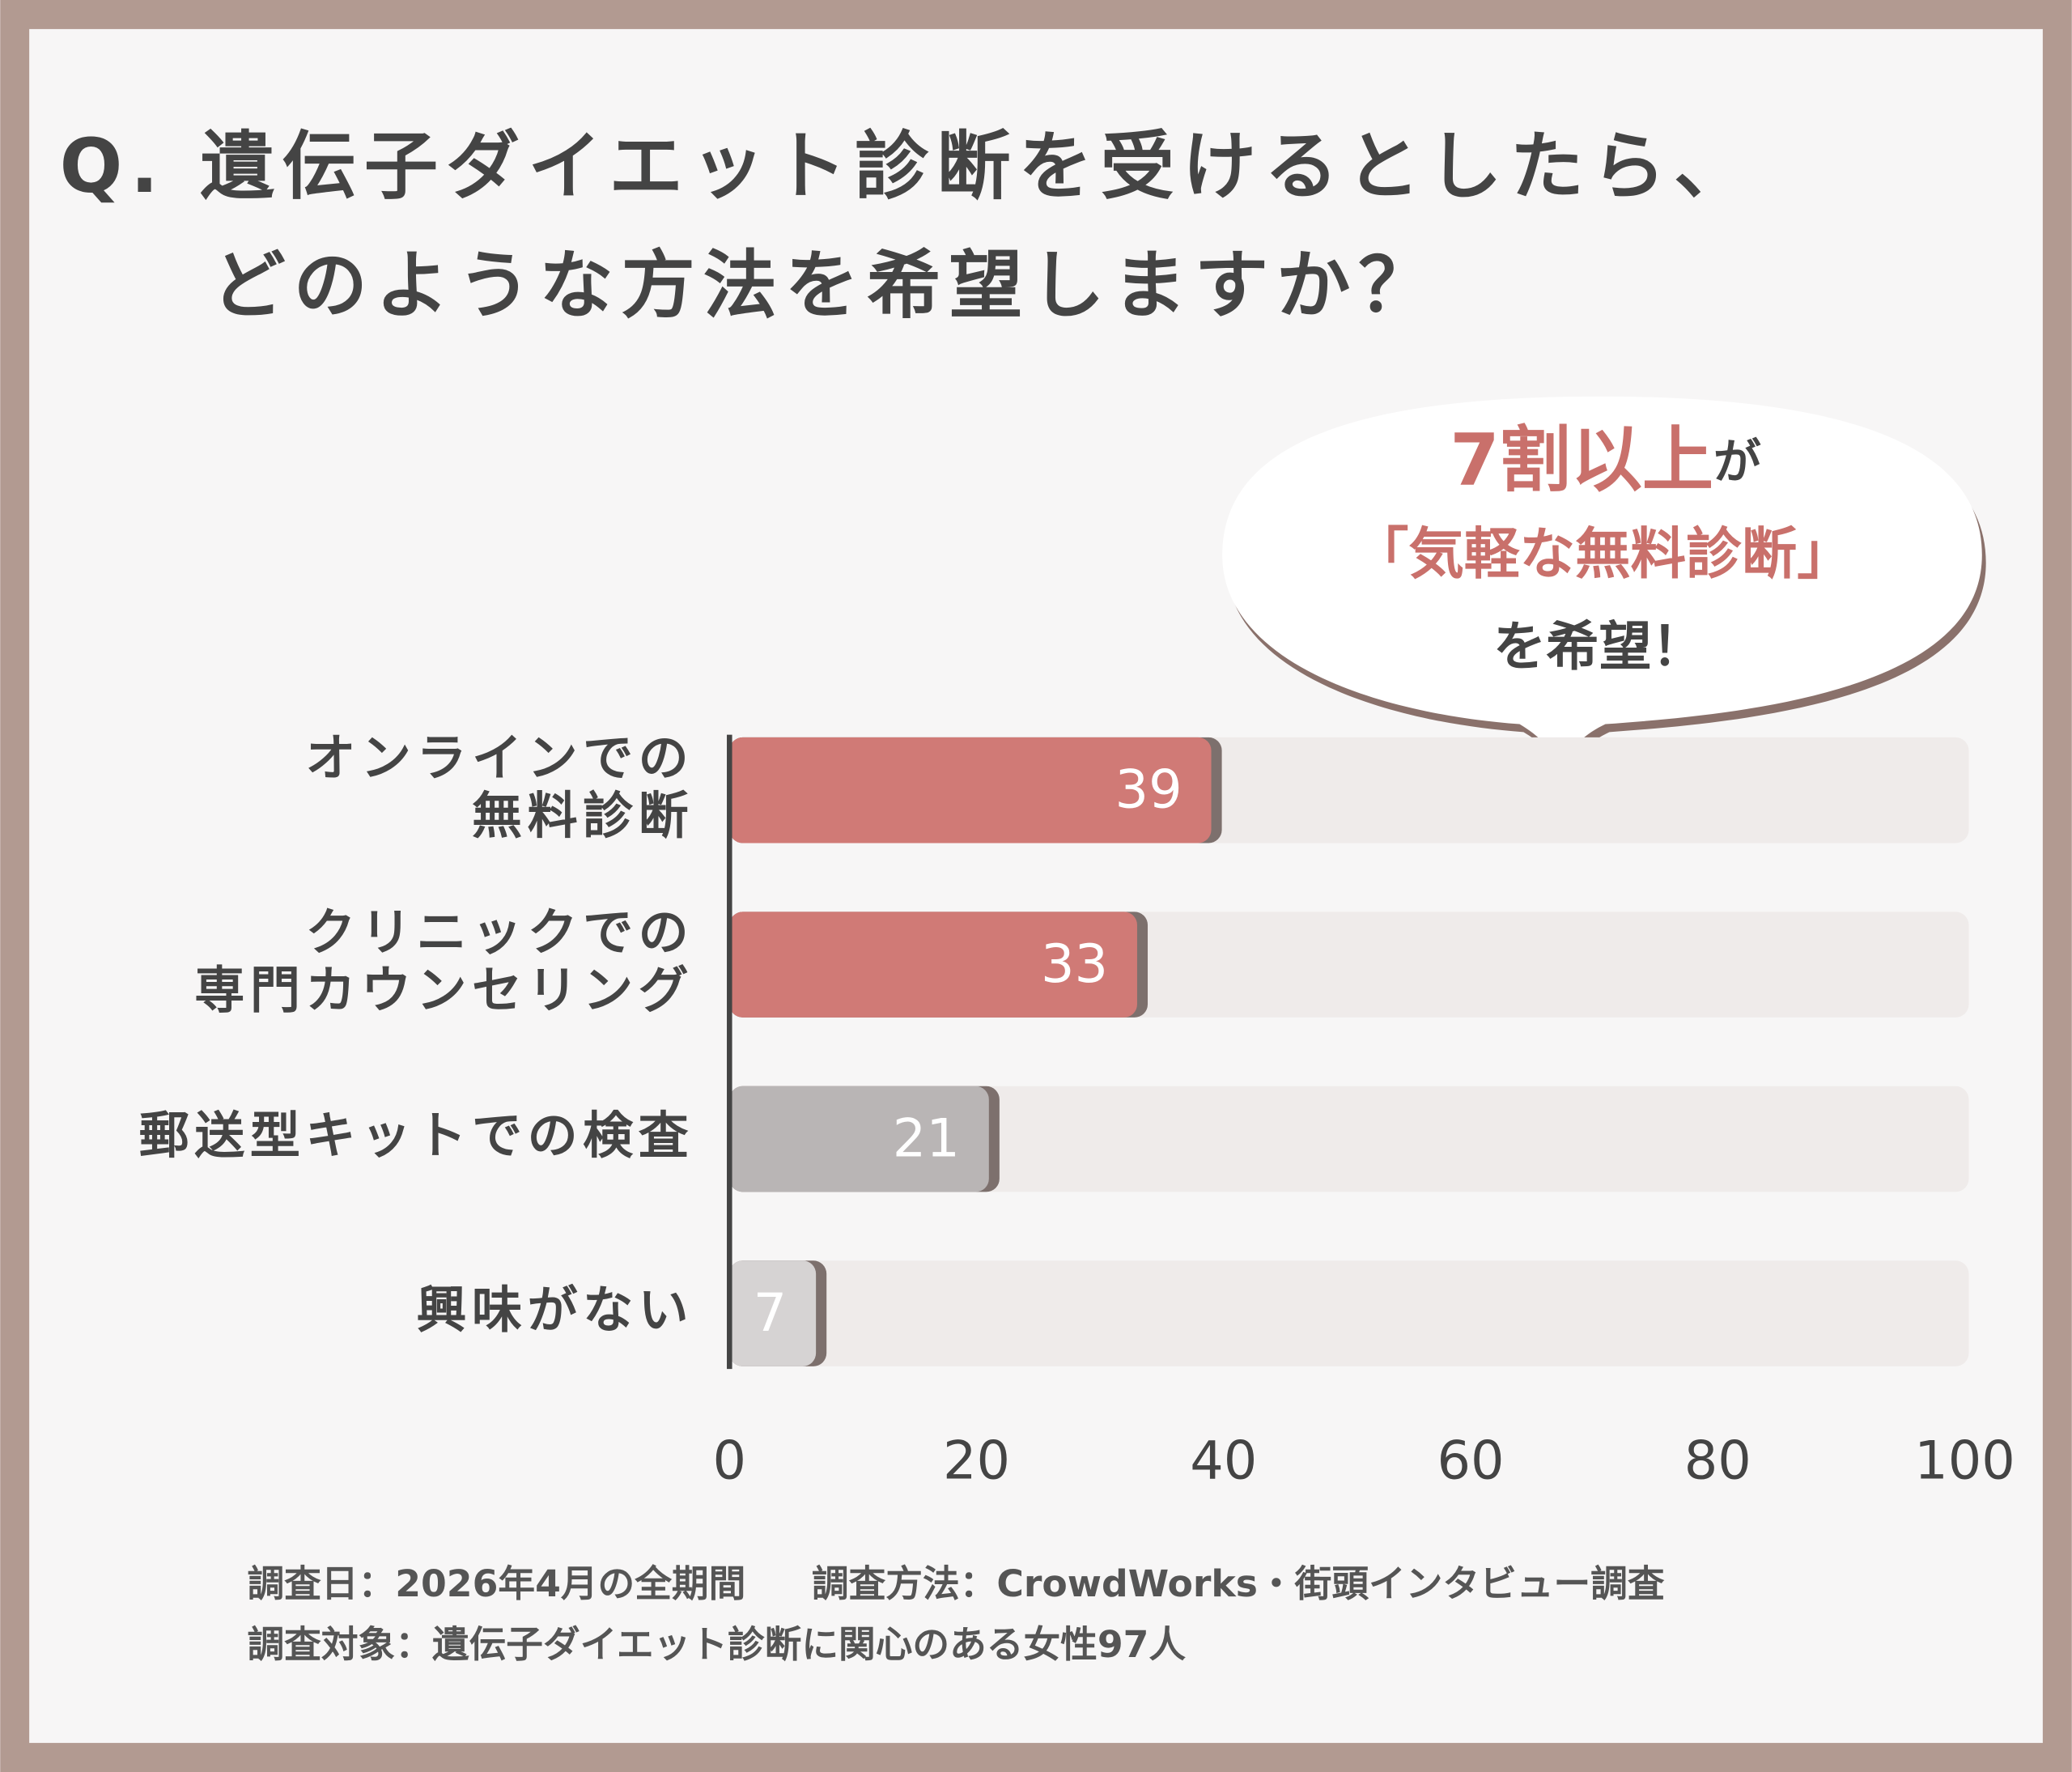 This screenshot has height=1772, width=2072. Describe the element at coordinates (499, 933) in the screenshot. I see `y-tick-label: クリニックでの` at that location.